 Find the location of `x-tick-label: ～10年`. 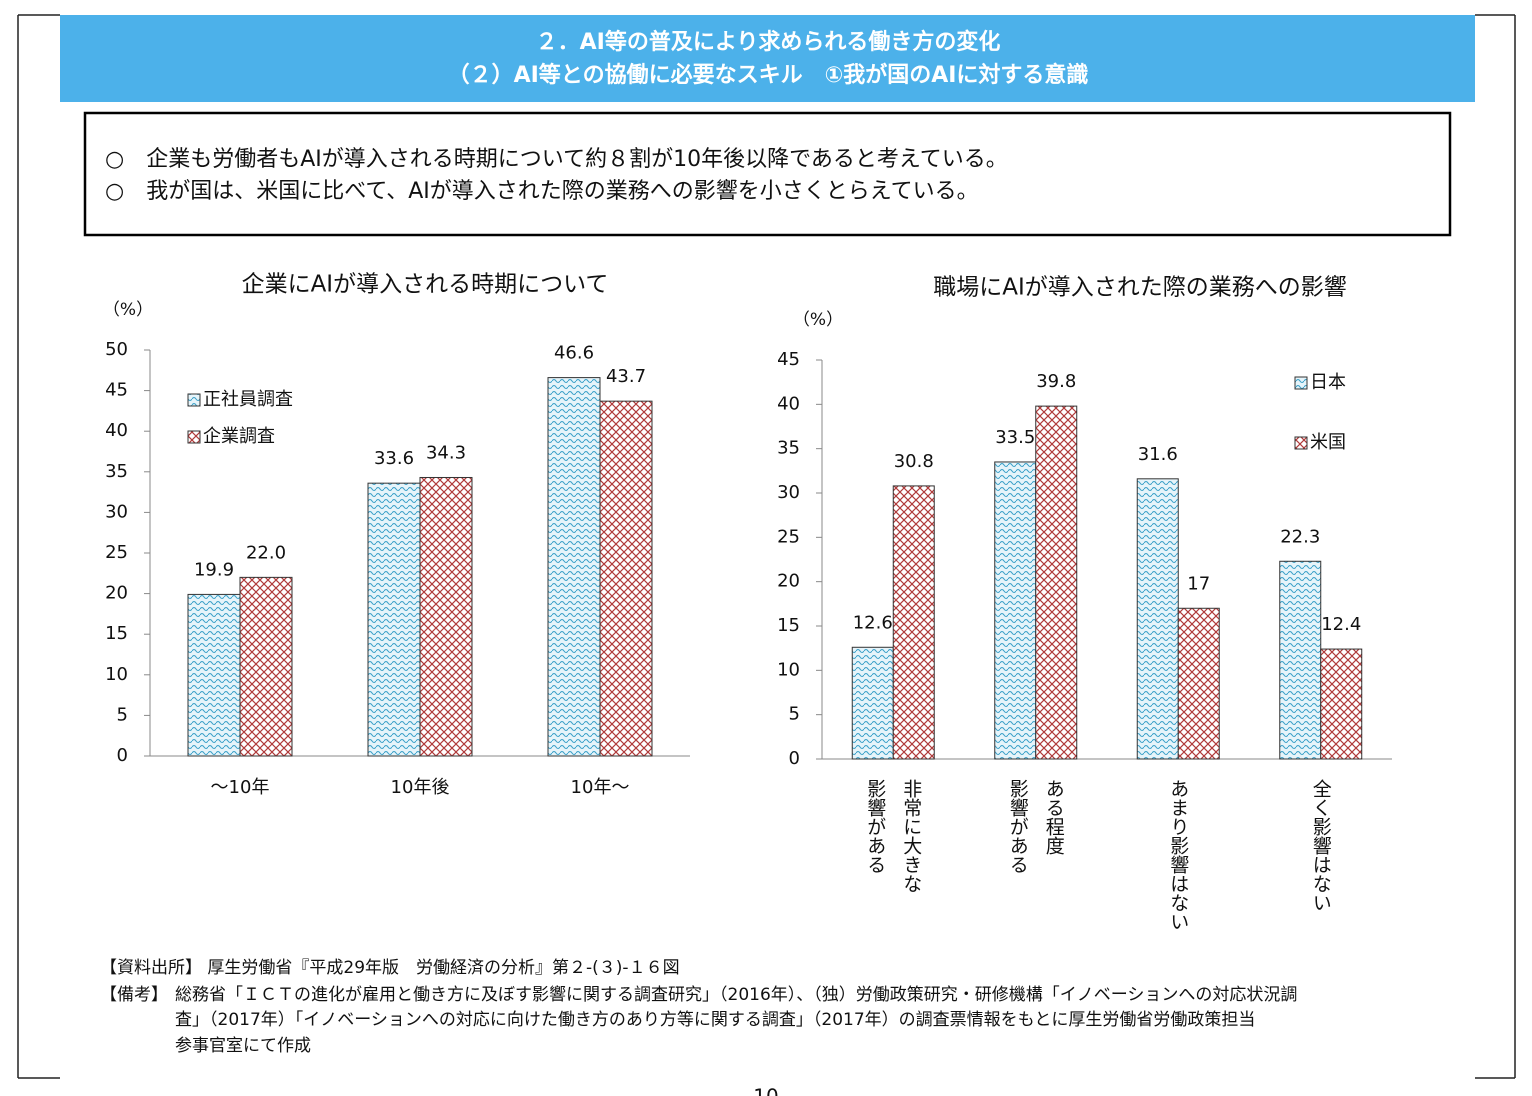

x-tick-label: ～10年 is located at coordinates (240, 787).